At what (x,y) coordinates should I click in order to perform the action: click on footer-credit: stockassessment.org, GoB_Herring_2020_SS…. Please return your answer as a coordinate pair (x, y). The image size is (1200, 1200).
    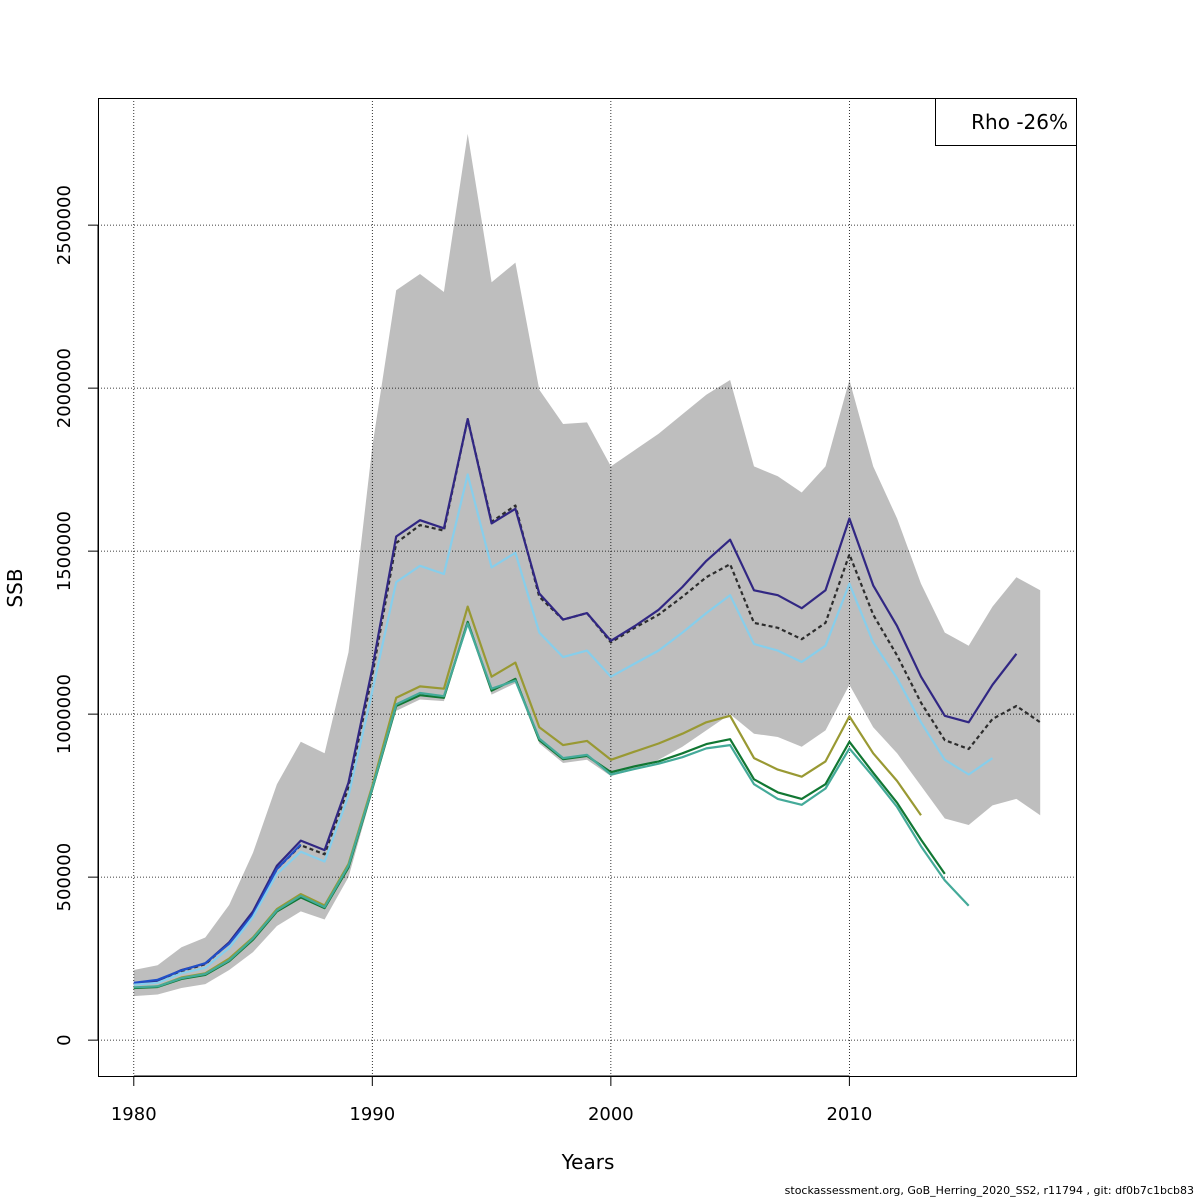
    Looking at the image, I should click on (989, 1190).